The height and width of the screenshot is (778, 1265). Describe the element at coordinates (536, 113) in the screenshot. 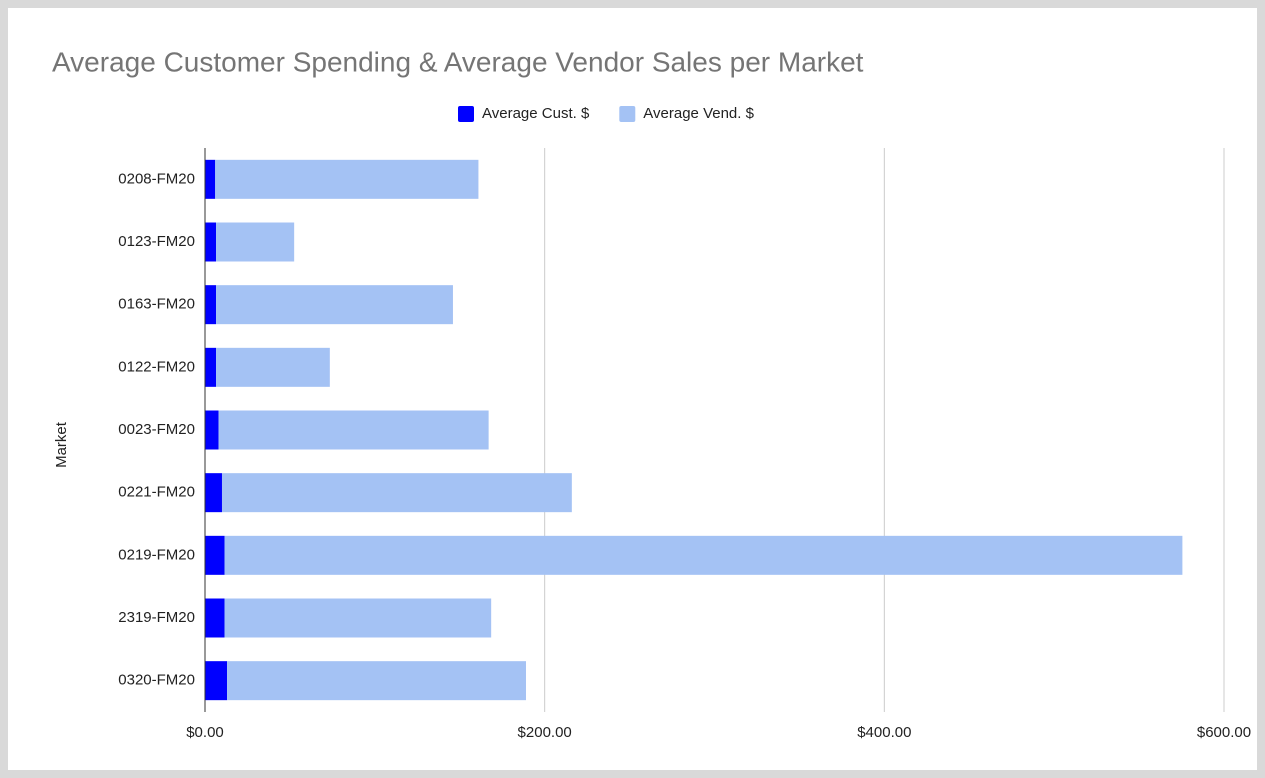

I see `legend-label: Average Cust. $` at that location.